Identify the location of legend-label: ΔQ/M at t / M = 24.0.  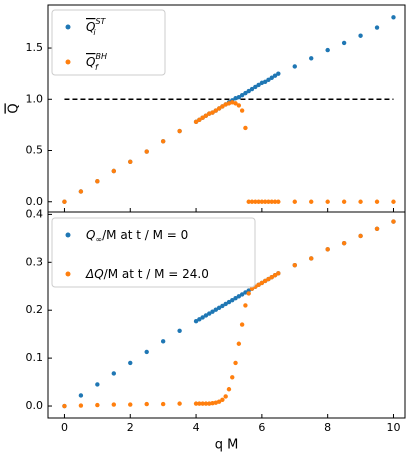
(147, 274).